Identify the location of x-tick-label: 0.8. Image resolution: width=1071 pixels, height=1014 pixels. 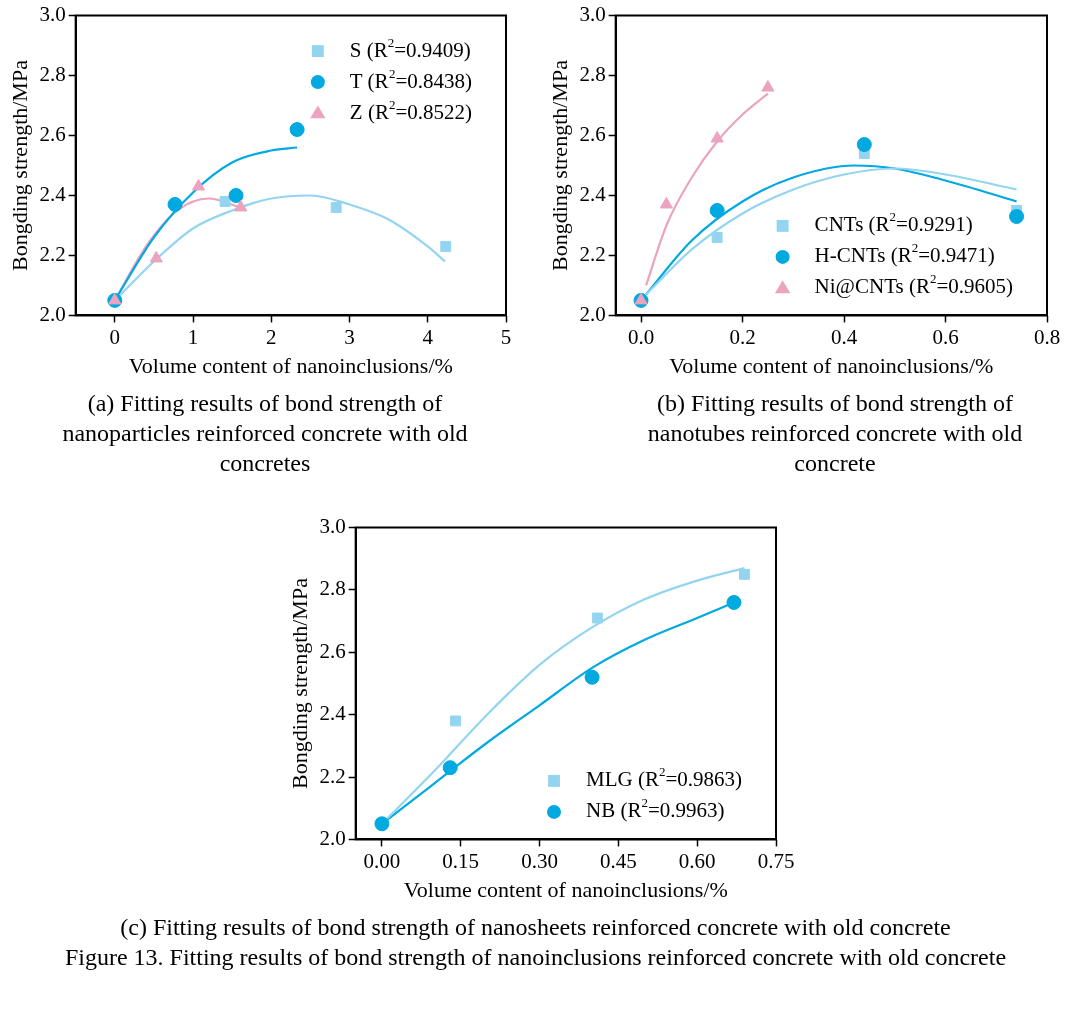
(1047, 336).